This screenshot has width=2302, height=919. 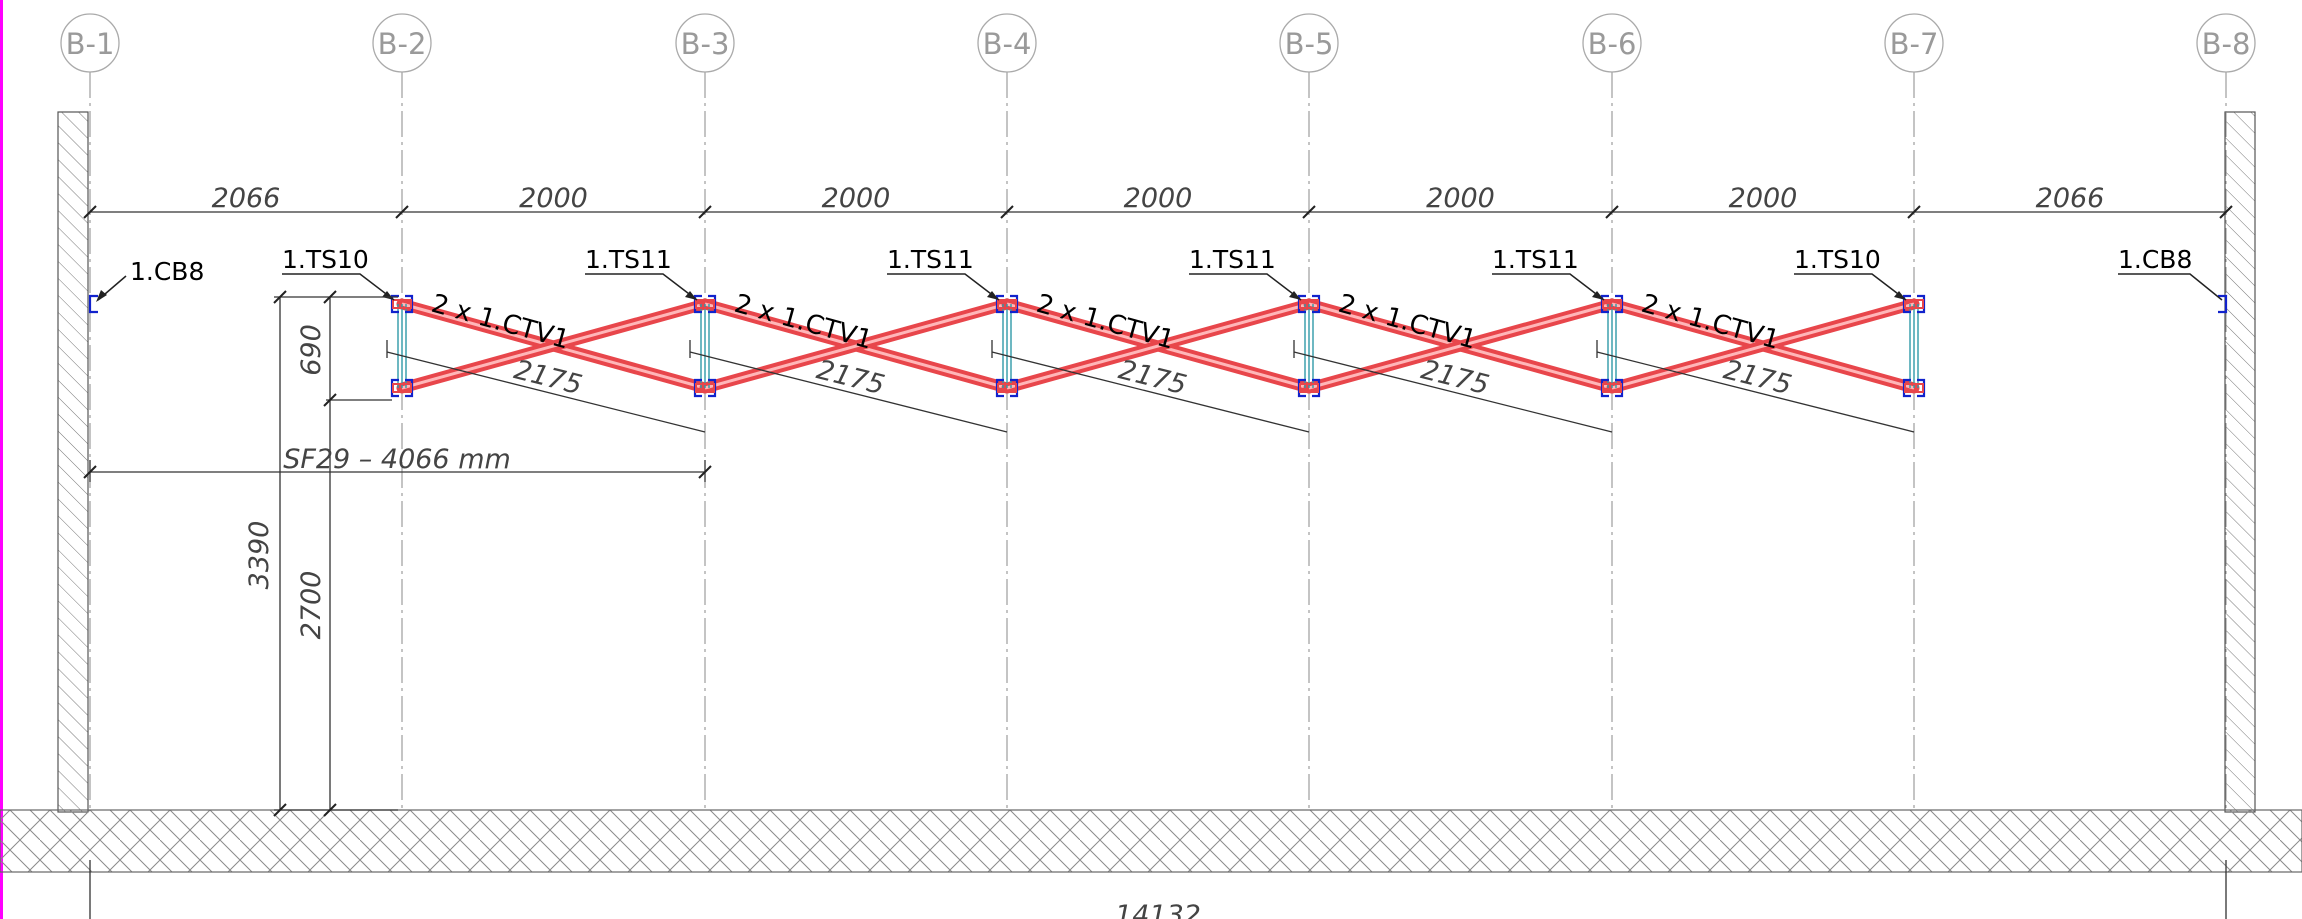 I want to click on grid-label: B-5, so click(x=1309, y=44).